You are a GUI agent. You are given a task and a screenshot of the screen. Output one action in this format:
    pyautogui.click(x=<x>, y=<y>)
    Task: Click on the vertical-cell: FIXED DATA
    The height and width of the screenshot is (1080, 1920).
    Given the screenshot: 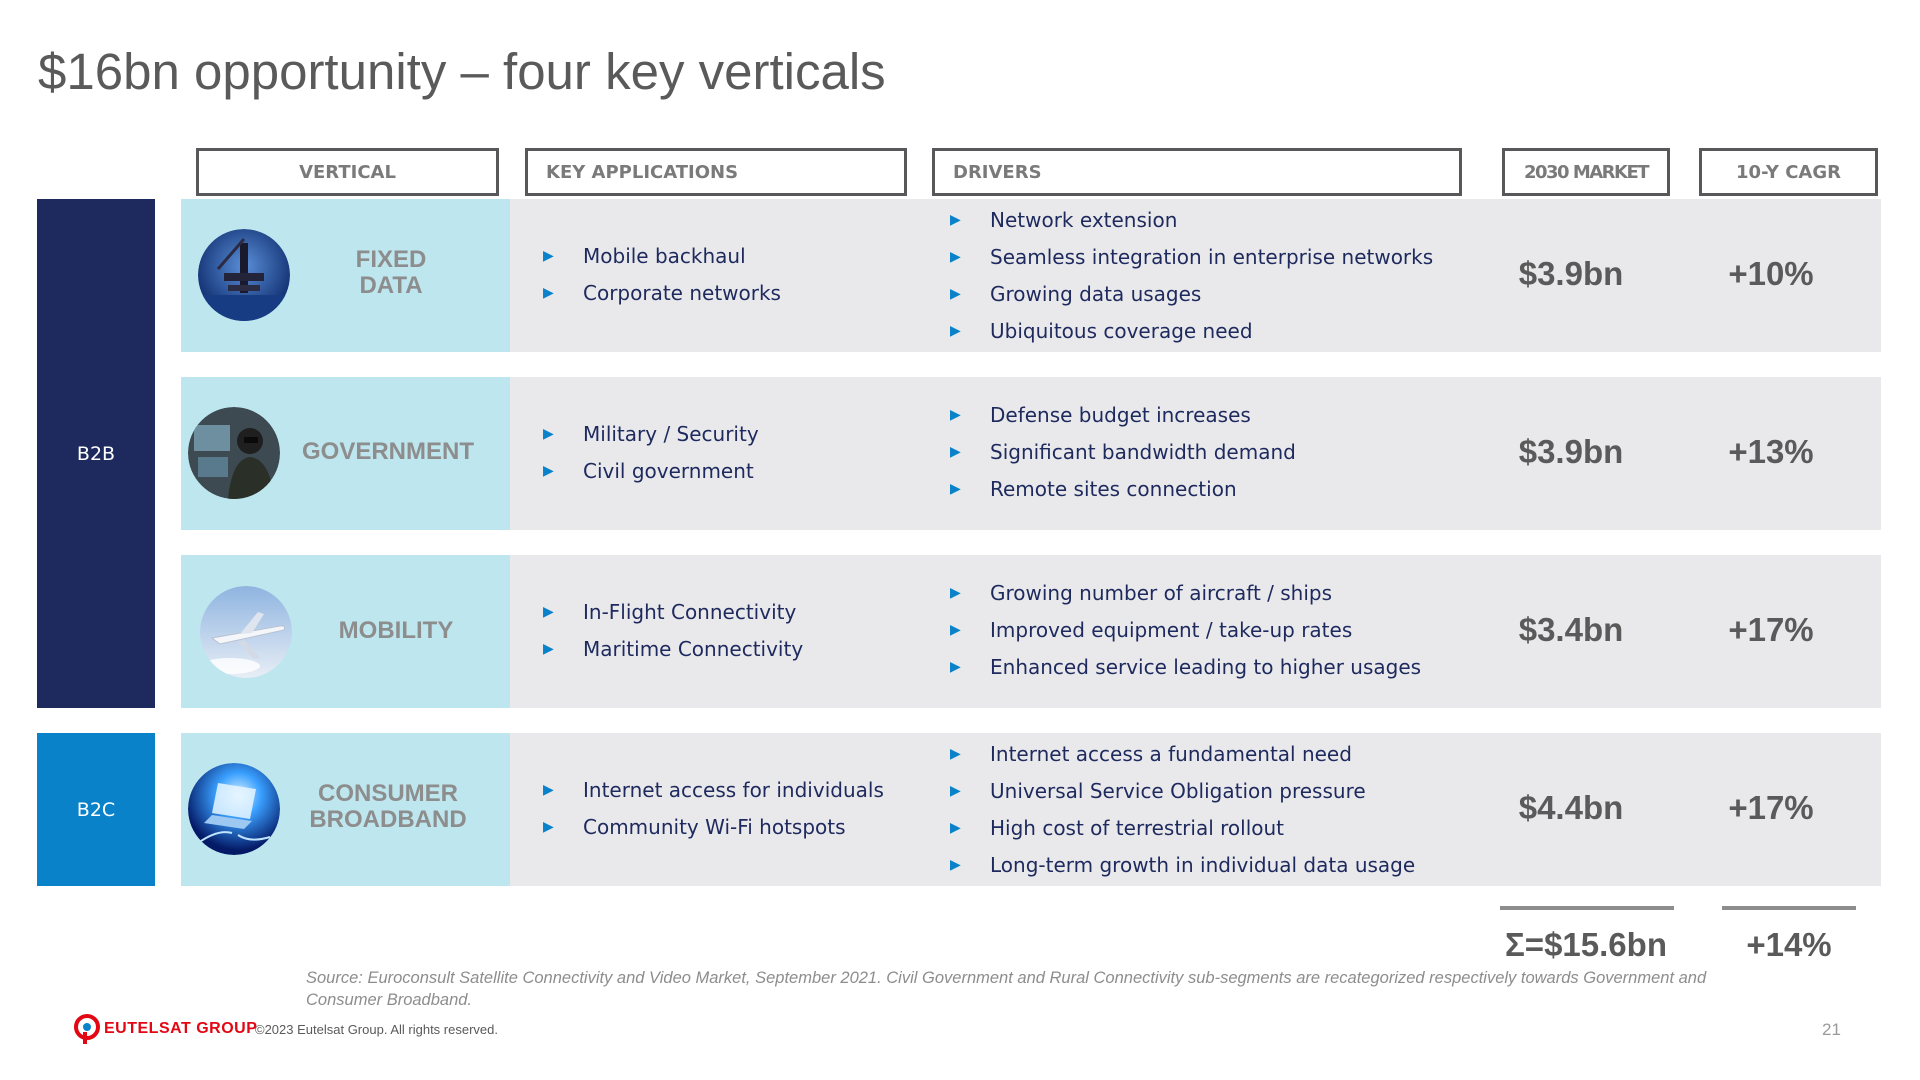 What is the action you would take?
    pyautogui.click(x=345, y=275)
    